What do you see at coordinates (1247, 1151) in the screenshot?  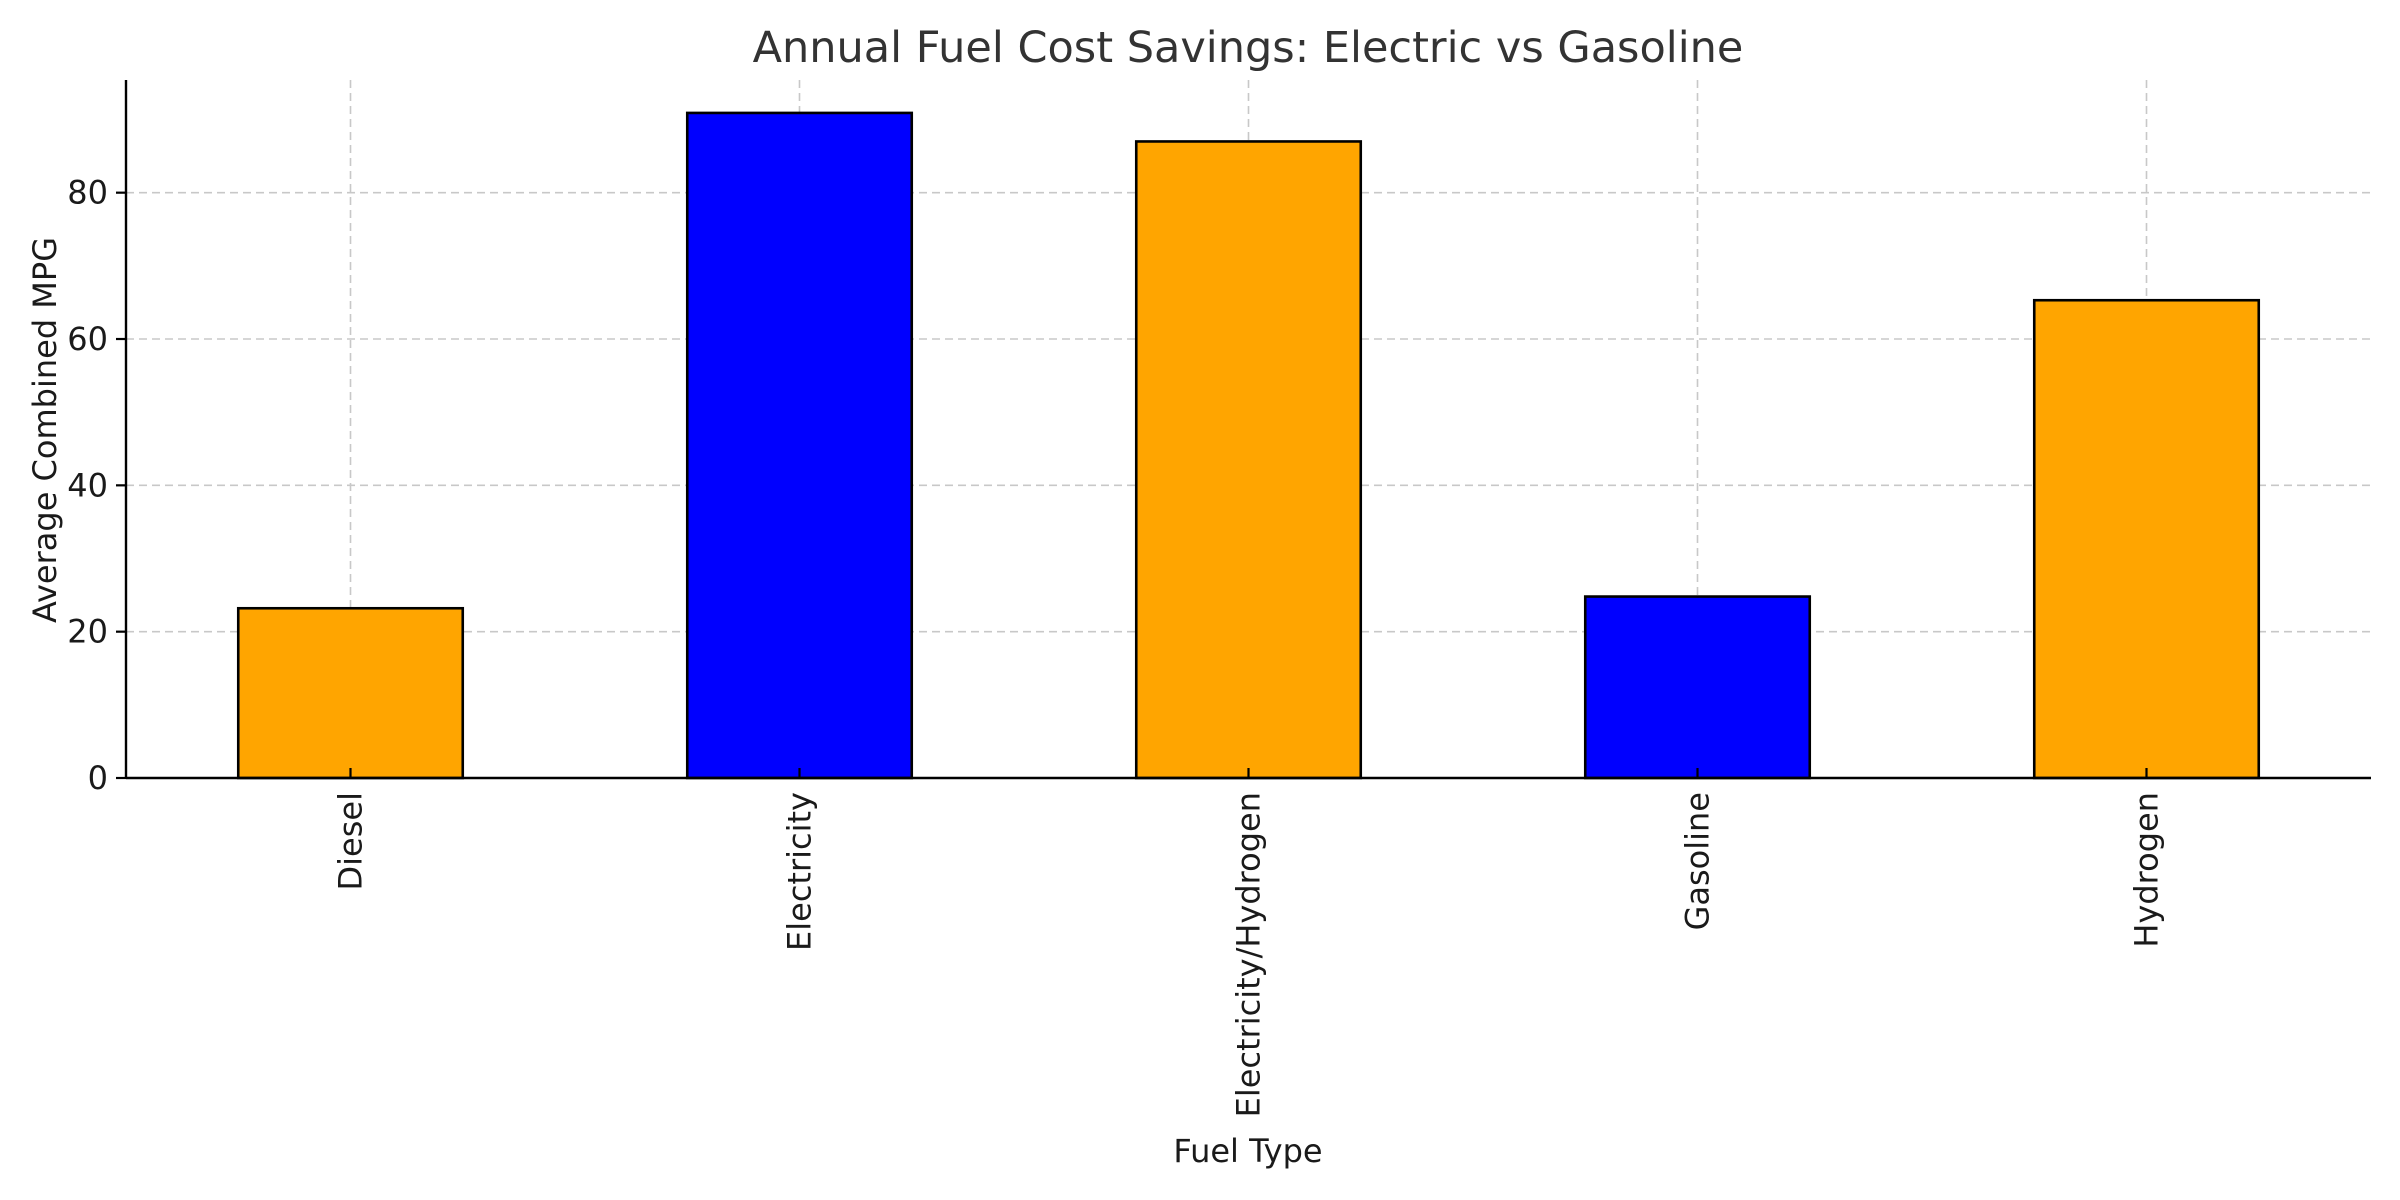 I see `x-axis-label: Fuel Type` at bounding box center [1247, 1151].